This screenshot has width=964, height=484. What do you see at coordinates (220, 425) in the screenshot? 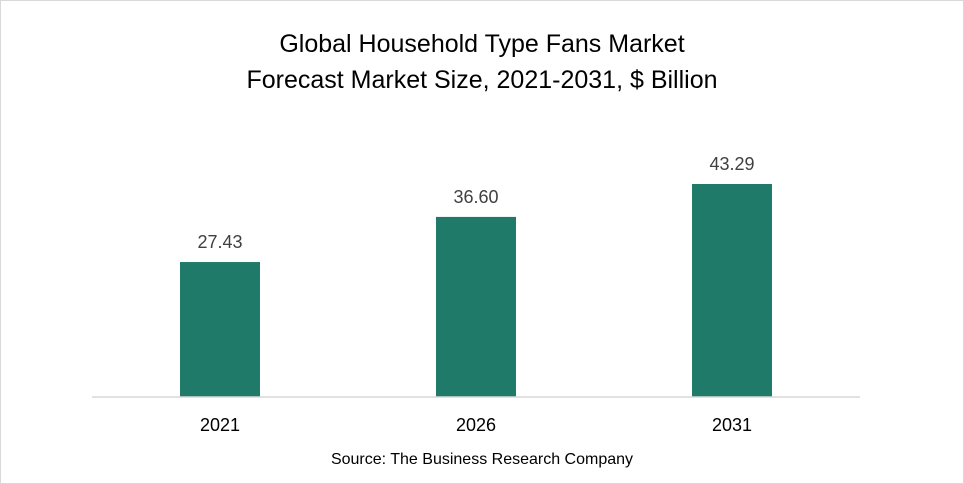
I see `x-tick-label-2021: 2021` at bounding box center [220, 425].